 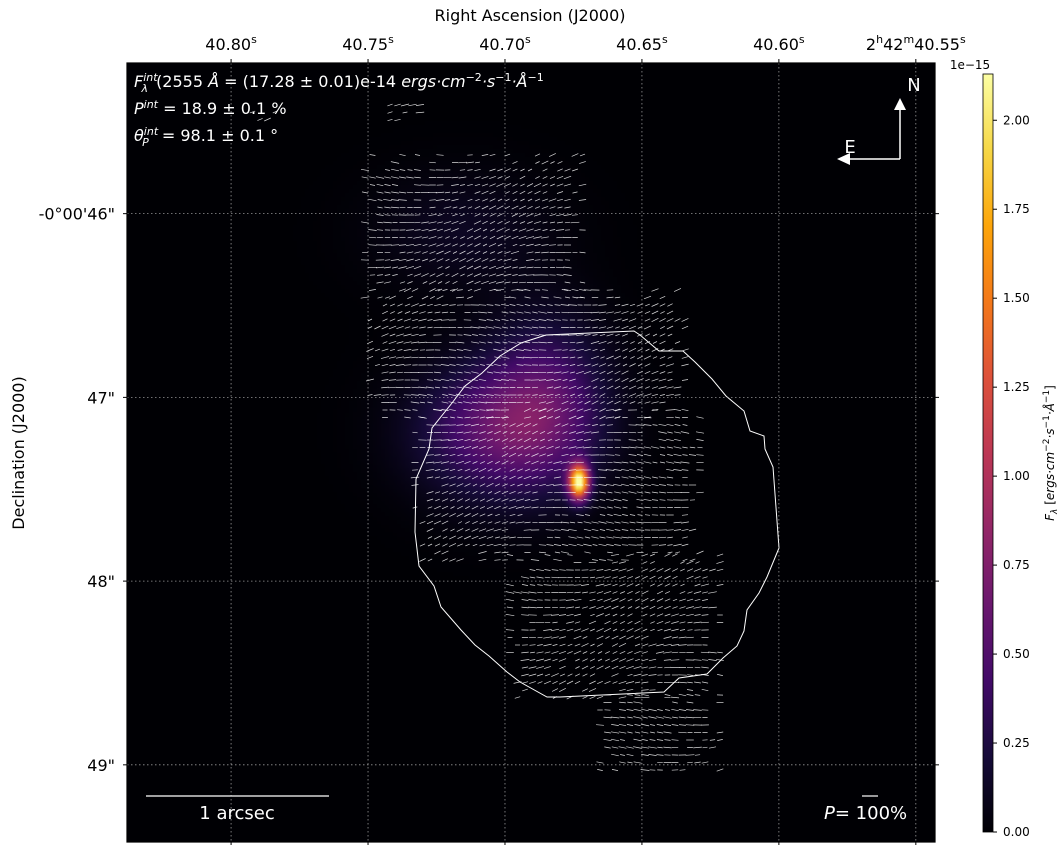 What do you see at coordinates (310, 81) in the screenshot?
I see `flux-value: = (17.28 ± 0.01)e-14` at bounding box center [310, 81].